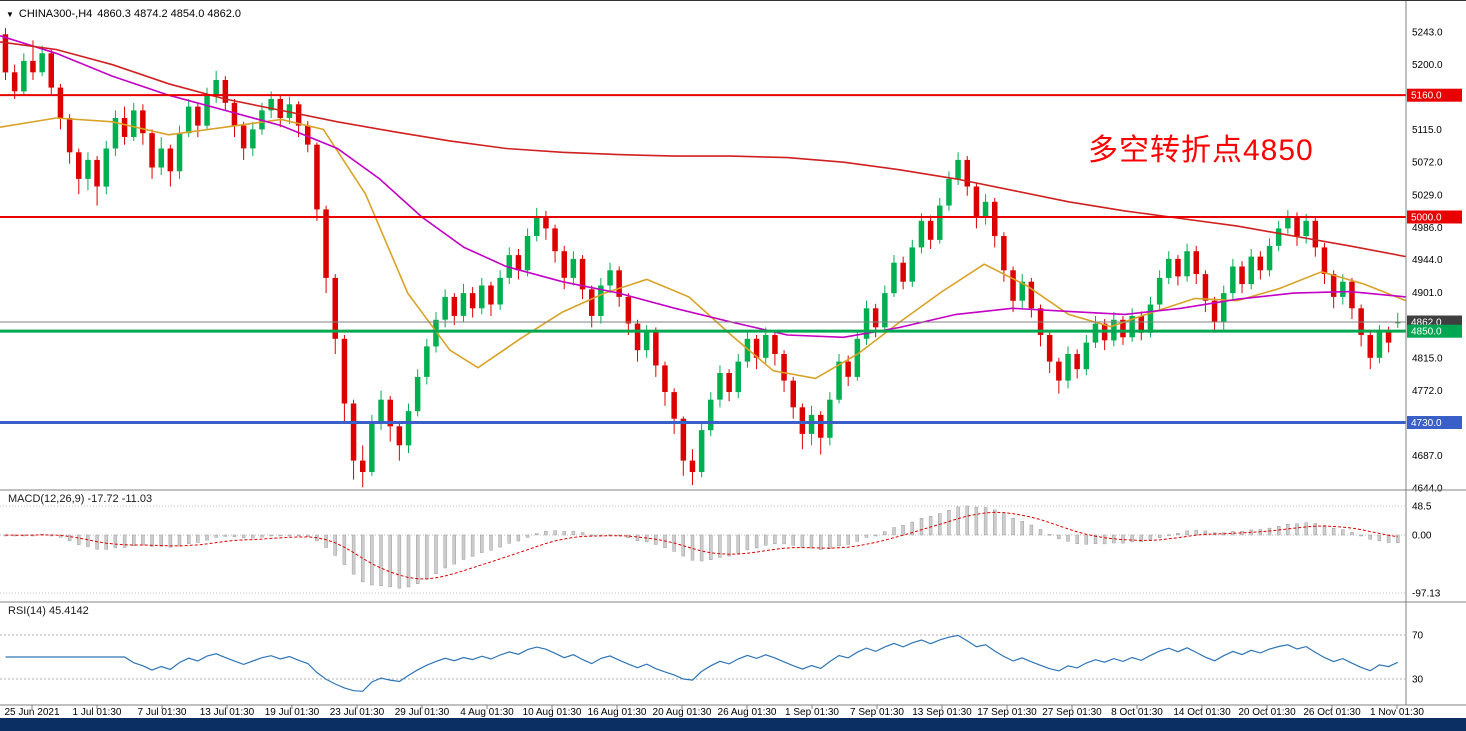 This screenshot has height=731, width=1466. Describe the element at coordinates (1137, 712) in the screenshot. I see `time-axis-label: 8 Oct 01:30` at that location.